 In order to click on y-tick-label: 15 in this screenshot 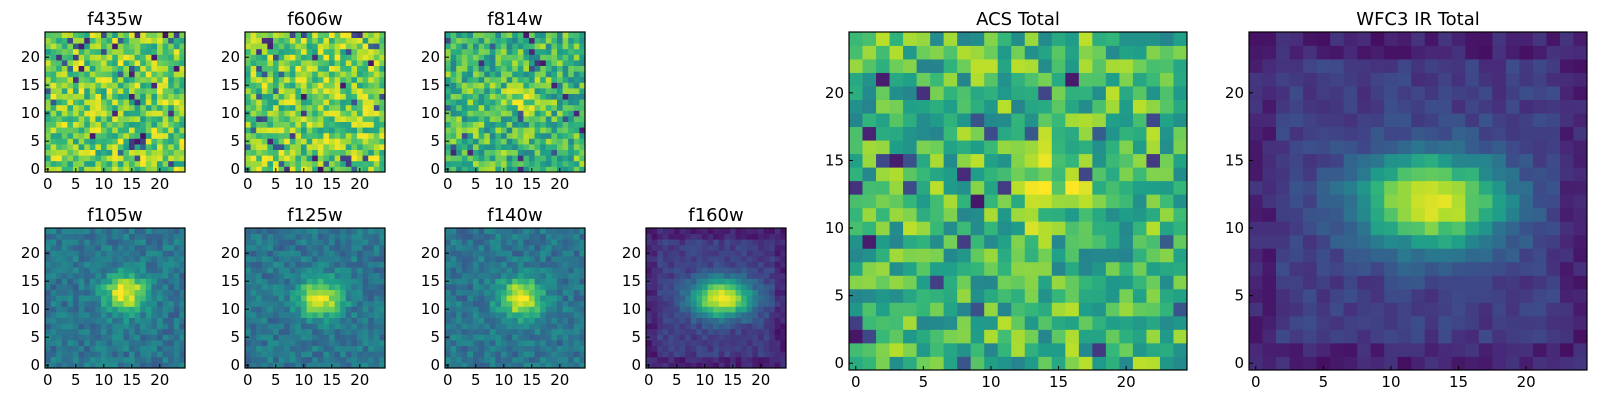, I will do `click(30, 85)`.